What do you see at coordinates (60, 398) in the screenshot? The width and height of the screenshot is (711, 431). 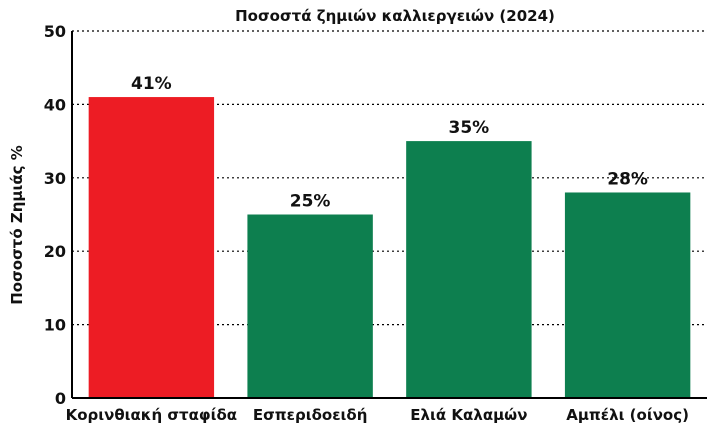 I see `y-tick-label: 0` at bounding box center [60, 398].